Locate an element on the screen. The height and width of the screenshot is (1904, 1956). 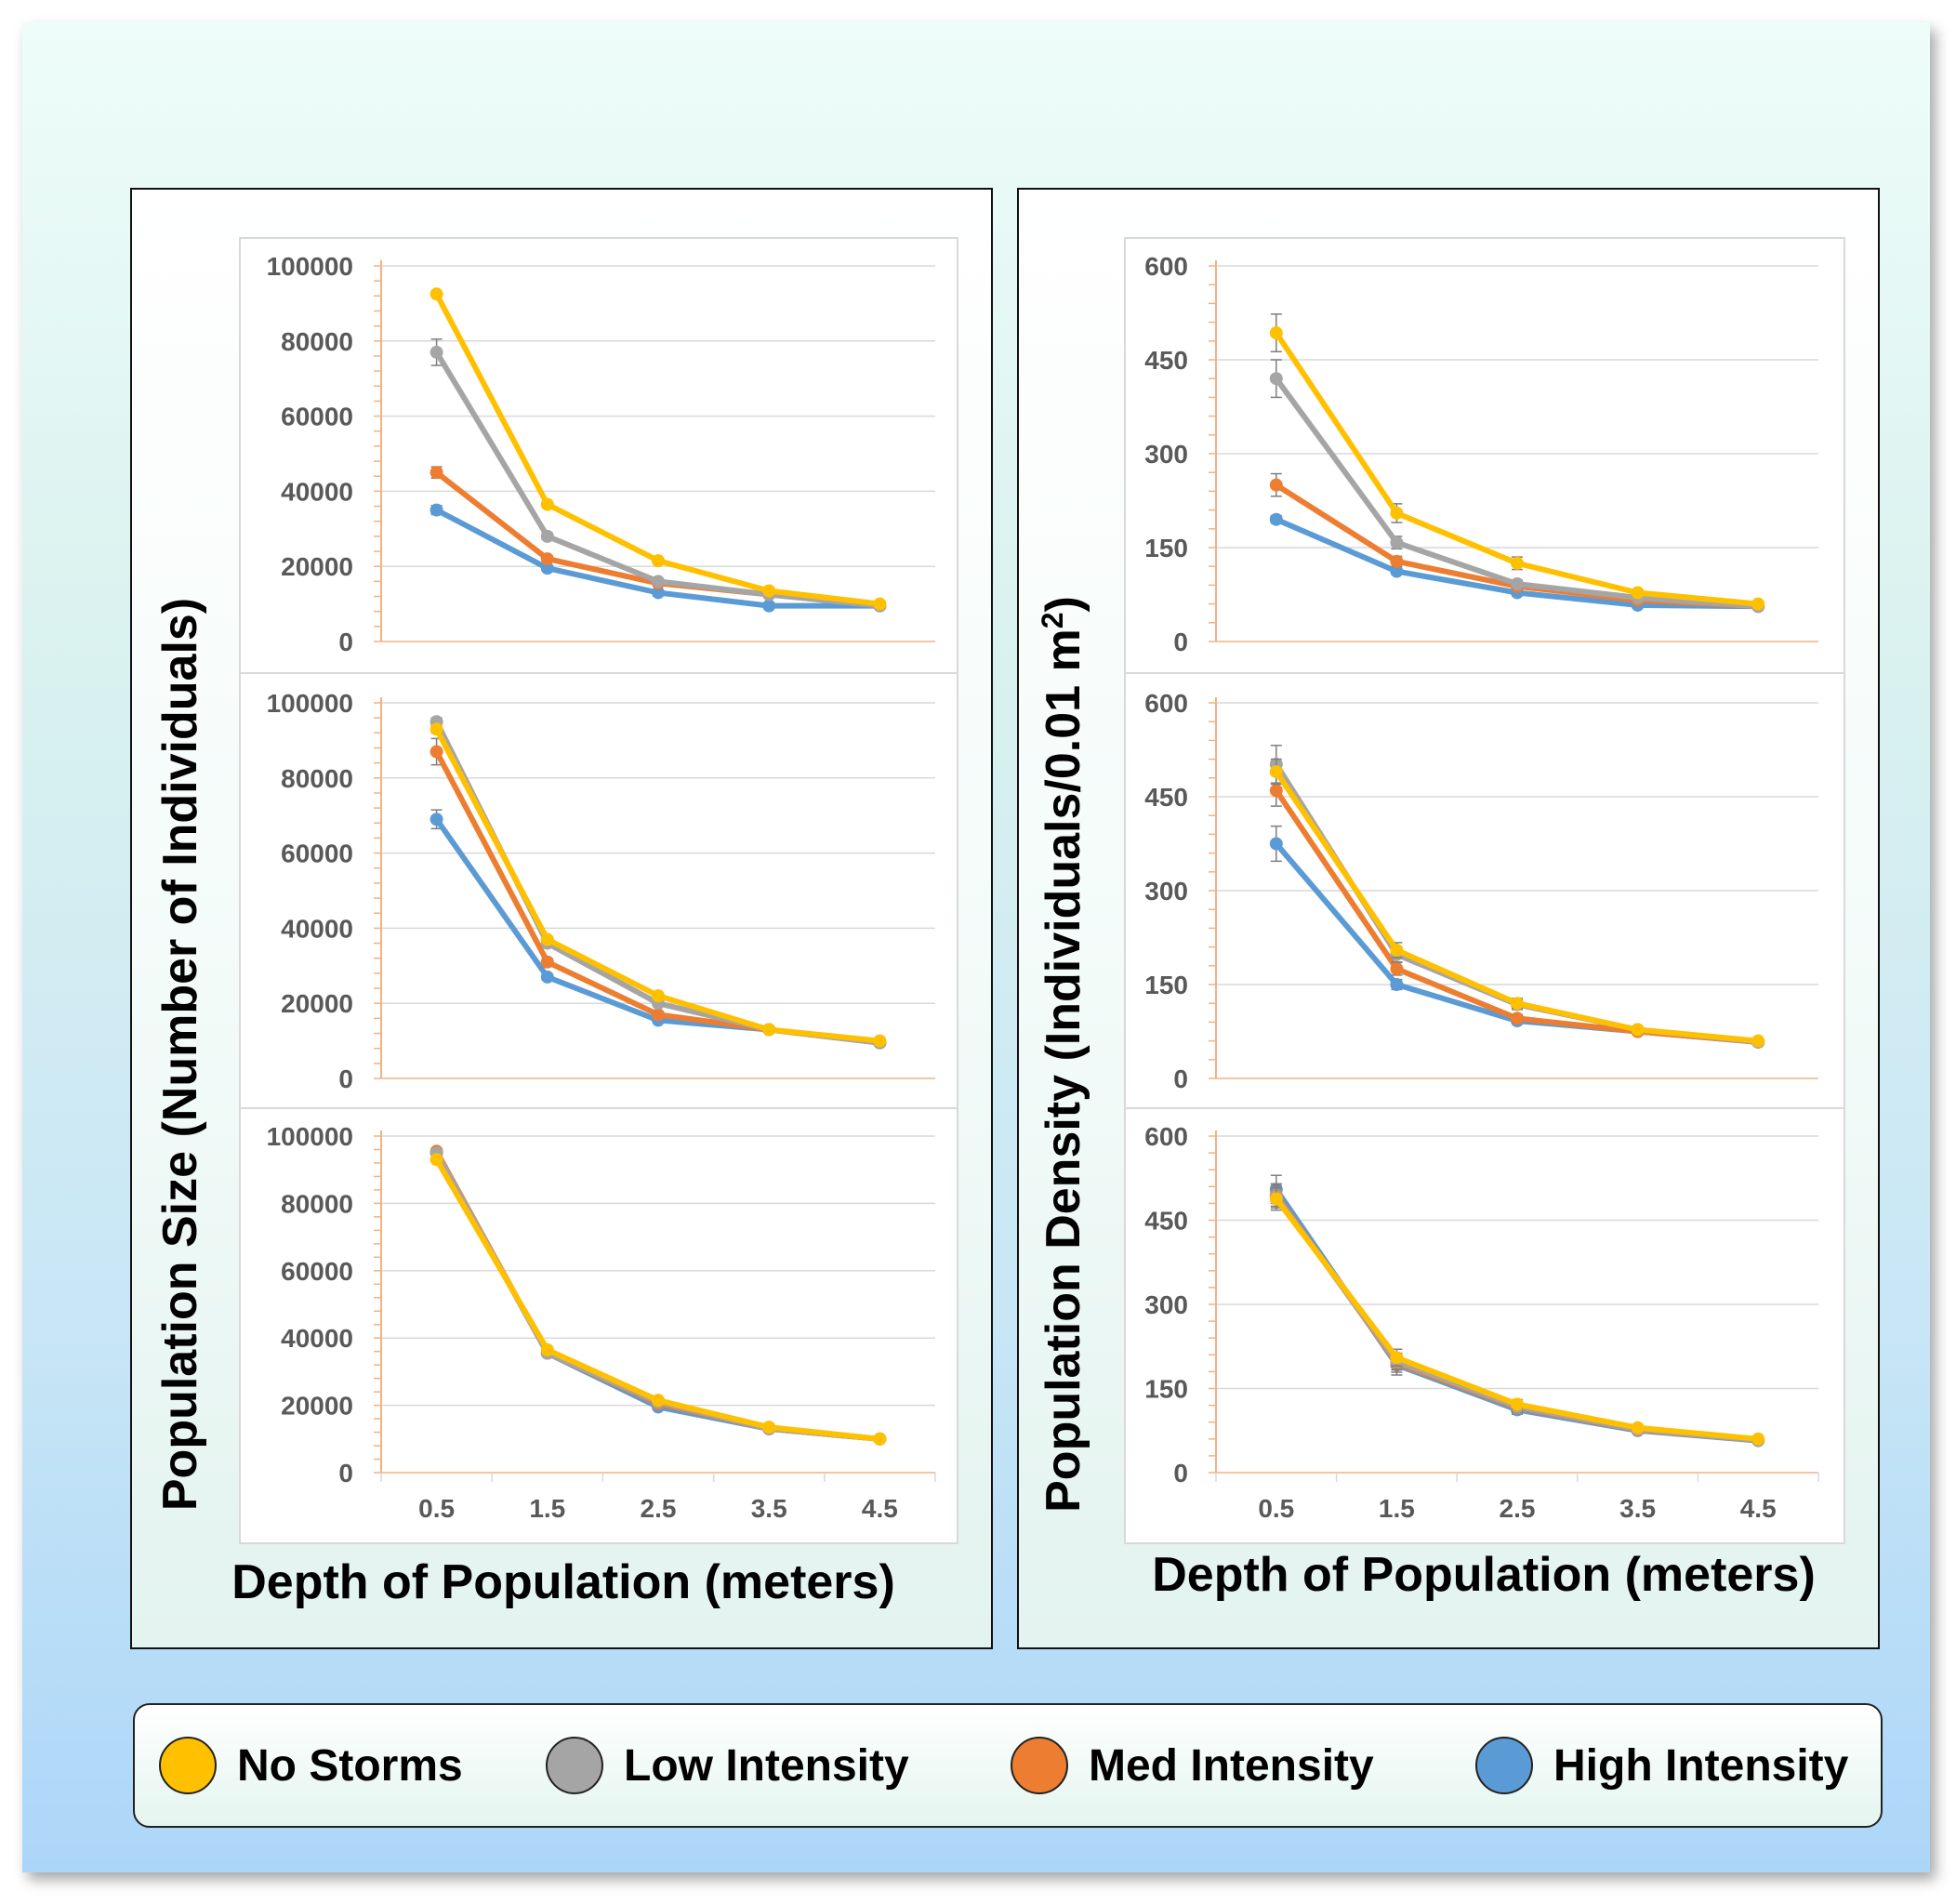
left-row0-y-tick-label: 0 is located at coordinates (346, 642).